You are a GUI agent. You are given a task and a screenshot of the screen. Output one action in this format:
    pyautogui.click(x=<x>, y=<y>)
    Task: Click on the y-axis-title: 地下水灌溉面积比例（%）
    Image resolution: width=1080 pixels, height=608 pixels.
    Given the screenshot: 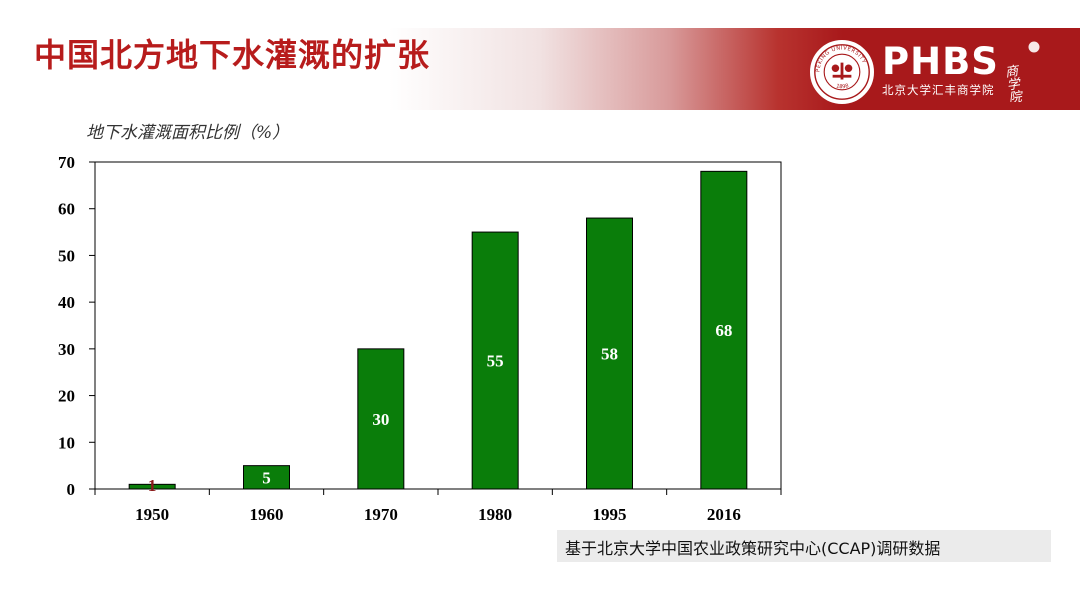 What is the action you would take?
    pyautogui.click(x=188, y=133)
    